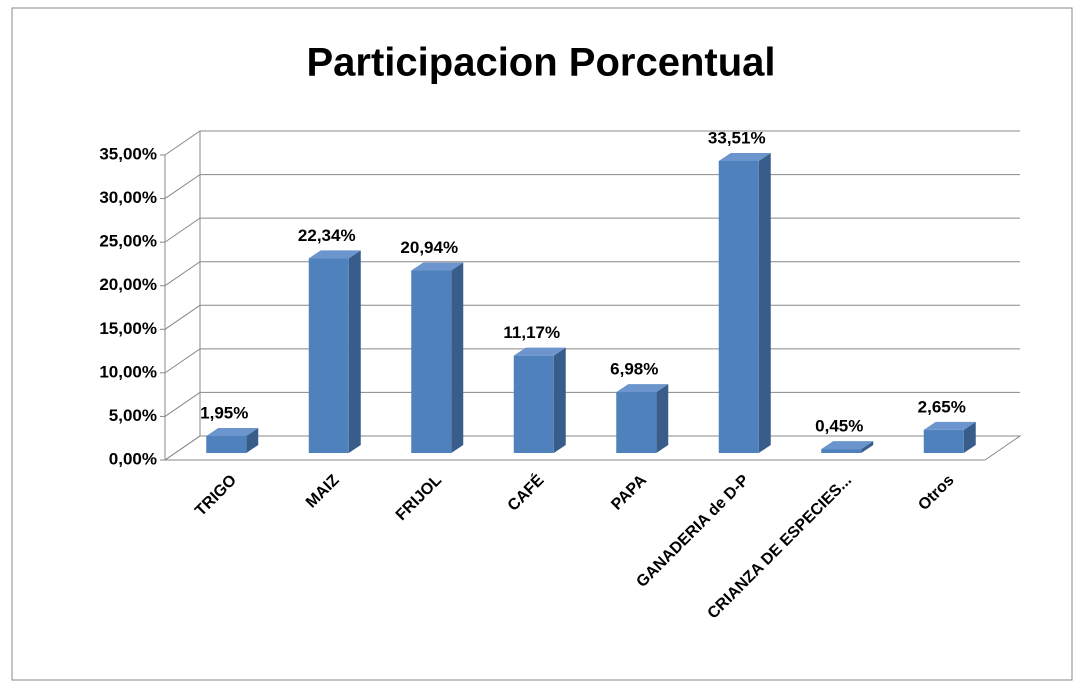  What do you see at coordinates (429, 247) in the screenshot?
I see `value-label: 20,94%` at bounding box center [429, 247].